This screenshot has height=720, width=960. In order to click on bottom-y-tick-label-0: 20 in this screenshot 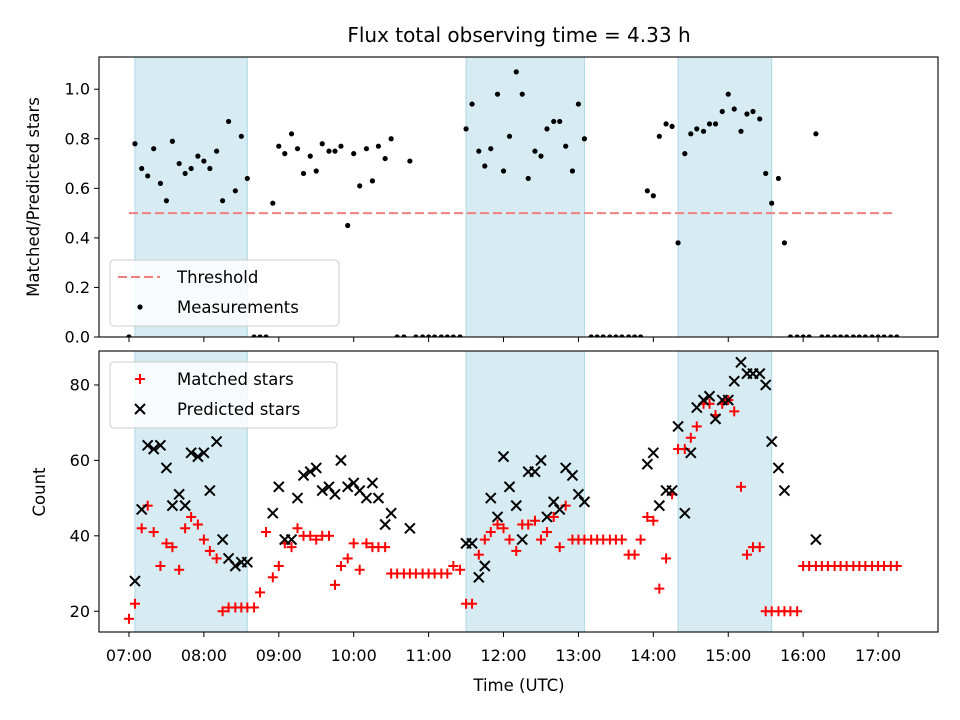, I will do `click(80, 611)`.